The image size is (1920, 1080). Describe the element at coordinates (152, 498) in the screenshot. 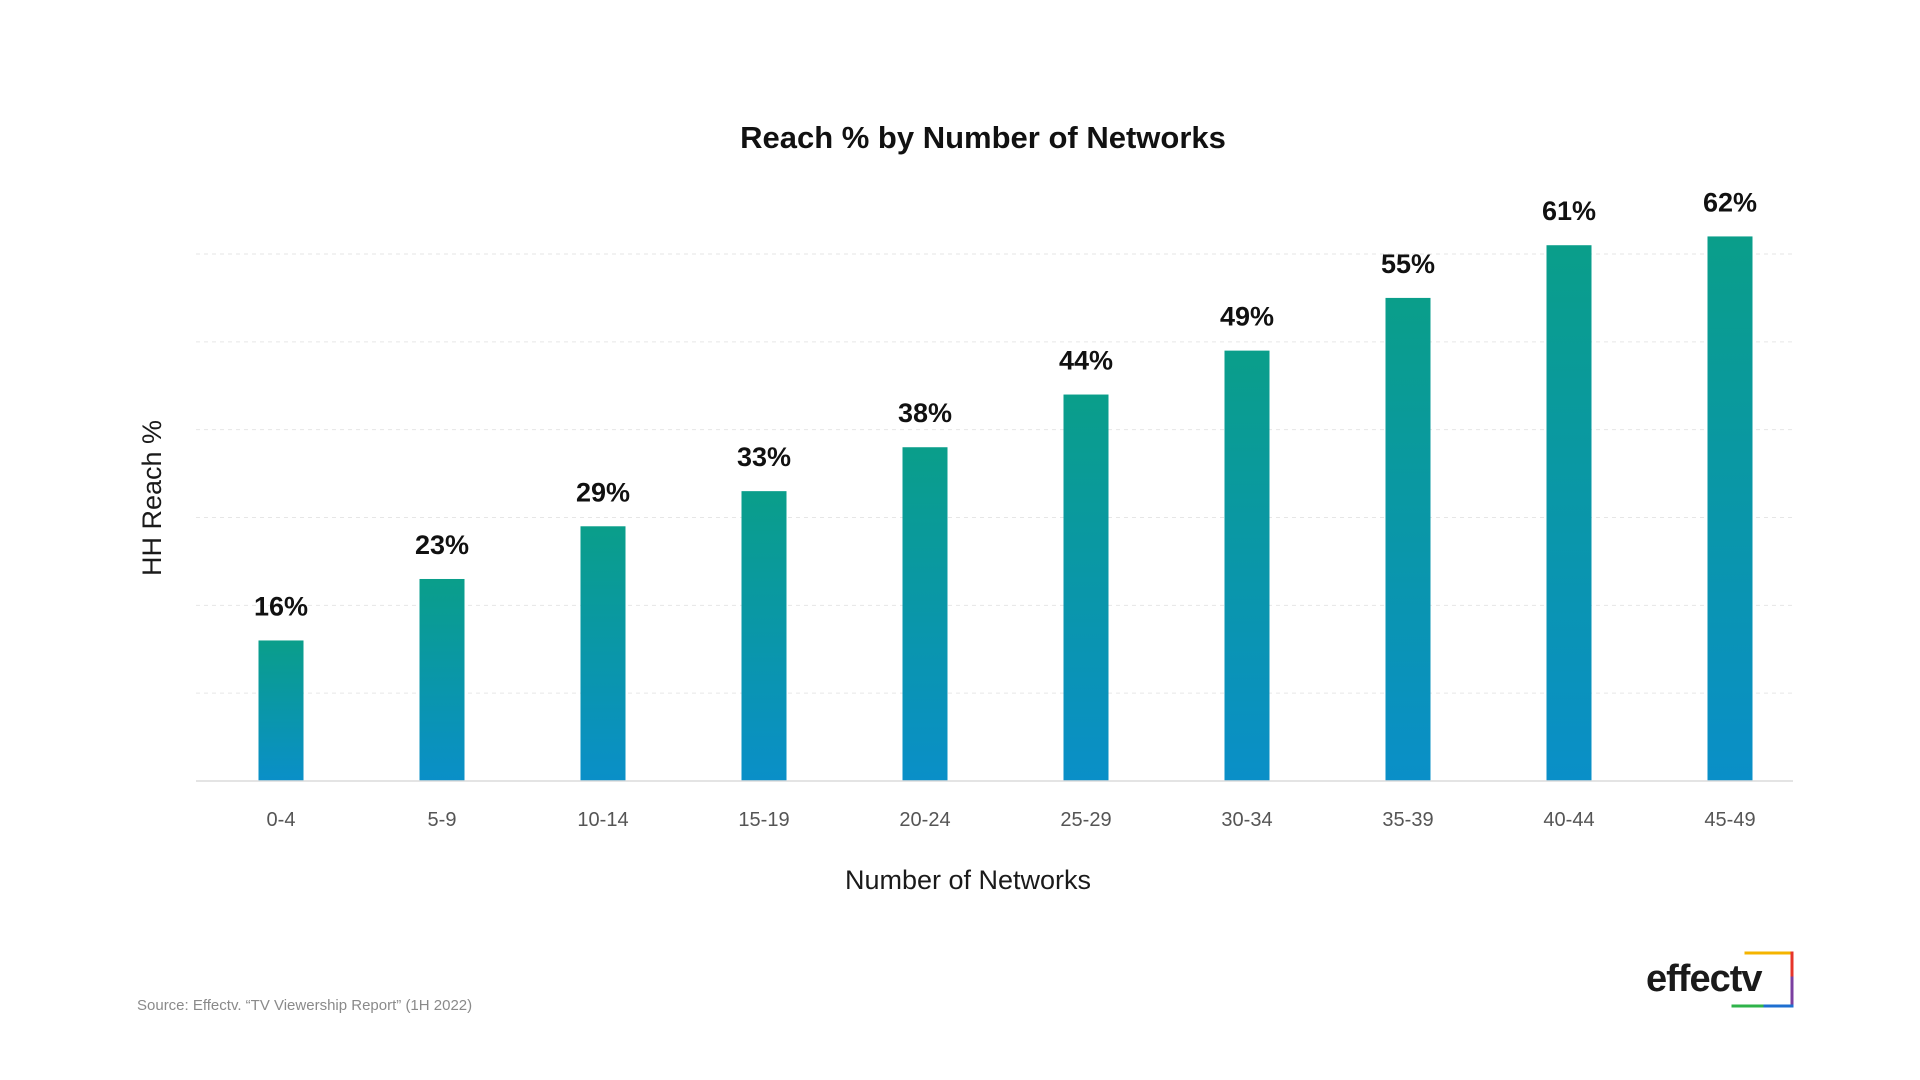

I see `y-axis-label: HH Reach %` at that location.